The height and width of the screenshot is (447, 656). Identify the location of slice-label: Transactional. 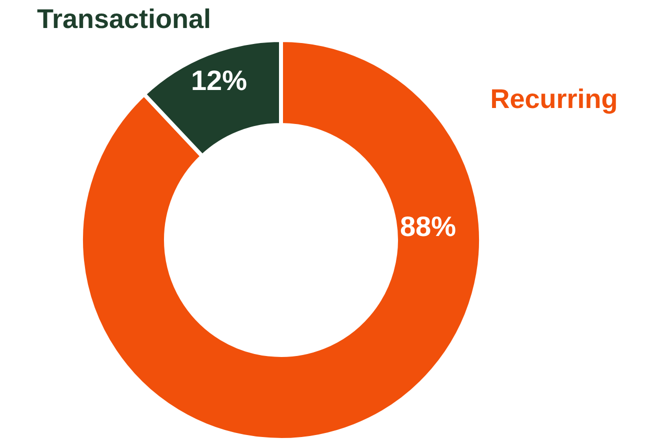
(124, 19).